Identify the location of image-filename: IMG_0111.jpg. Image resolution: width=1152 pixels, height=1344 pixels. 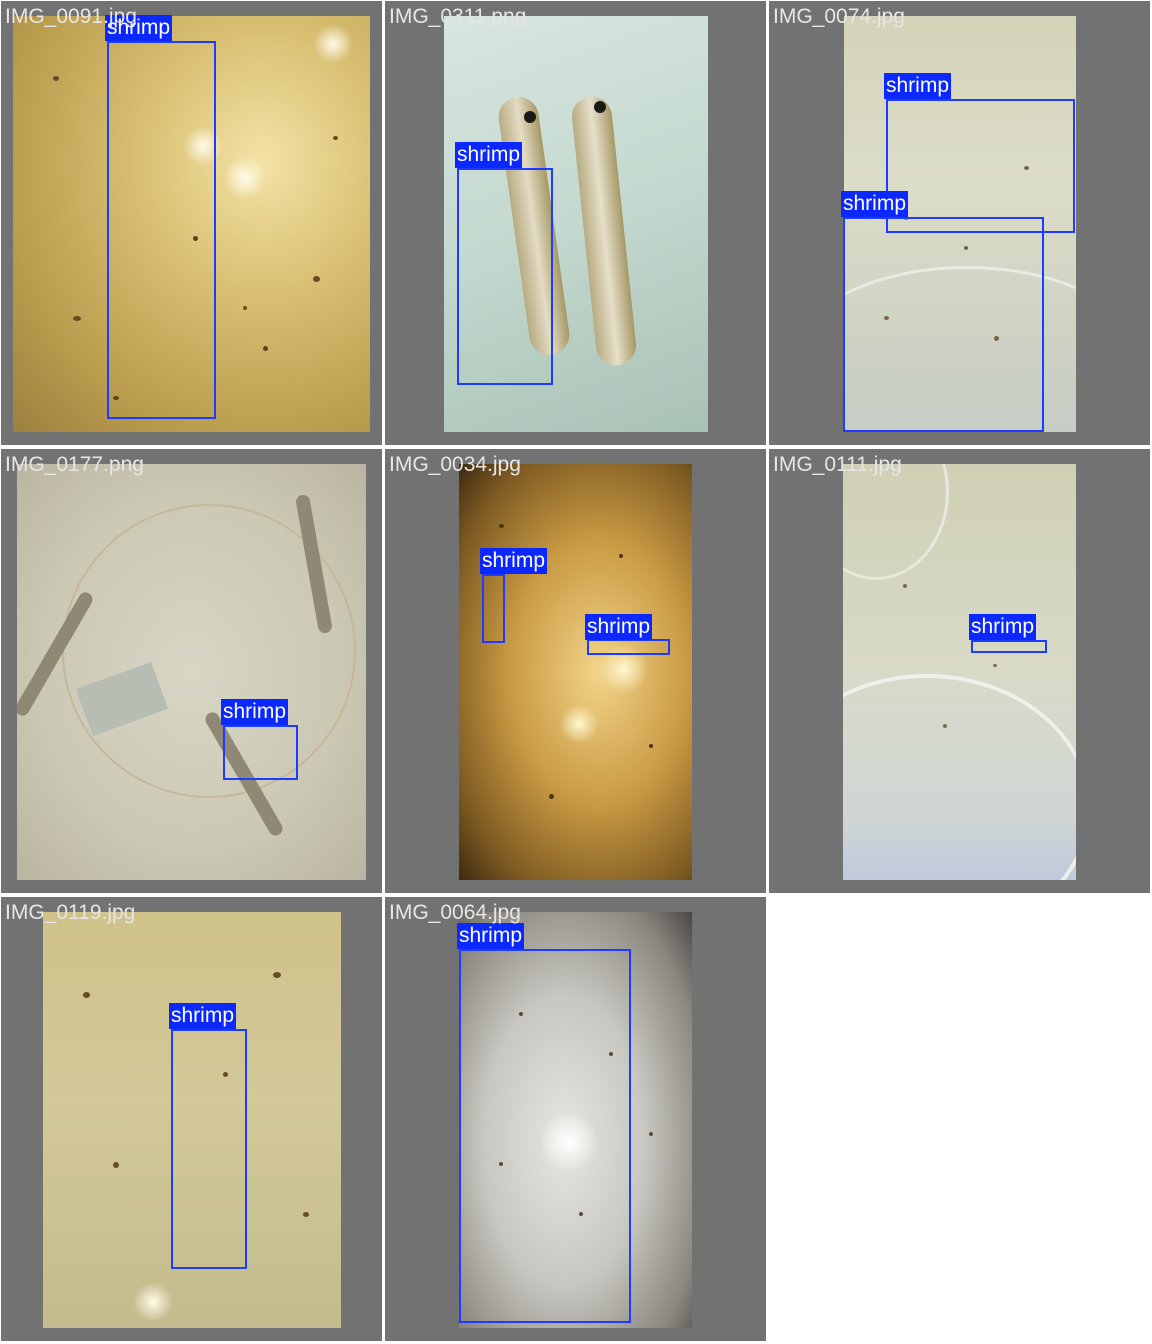
(837, 464).